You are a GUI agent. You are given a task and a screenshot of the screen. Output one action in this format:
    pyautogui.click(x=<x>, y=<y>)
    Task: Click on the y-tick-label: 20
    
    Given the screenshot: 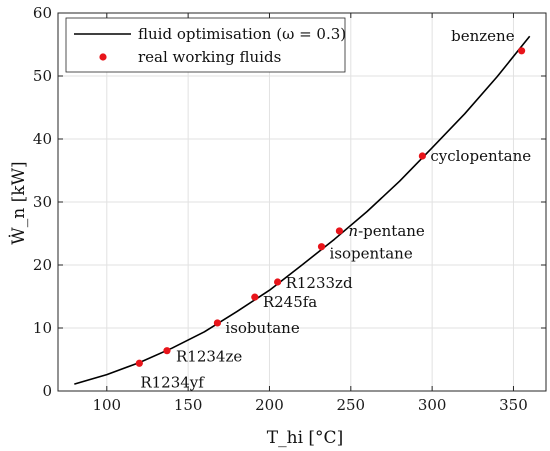 What is the action you would take?
    pyautogui.click(x=42, y=265)
    